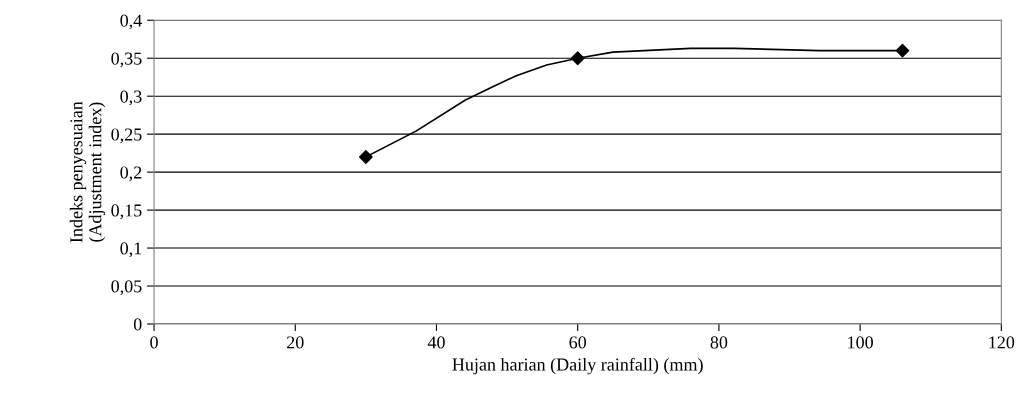  I want to click on y-tick-label: 0,2, so click(131, 174).